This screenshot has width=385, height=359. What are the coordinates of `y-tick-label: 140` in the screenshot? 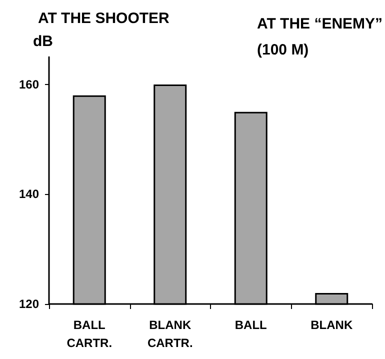 It's located at (29, 194).